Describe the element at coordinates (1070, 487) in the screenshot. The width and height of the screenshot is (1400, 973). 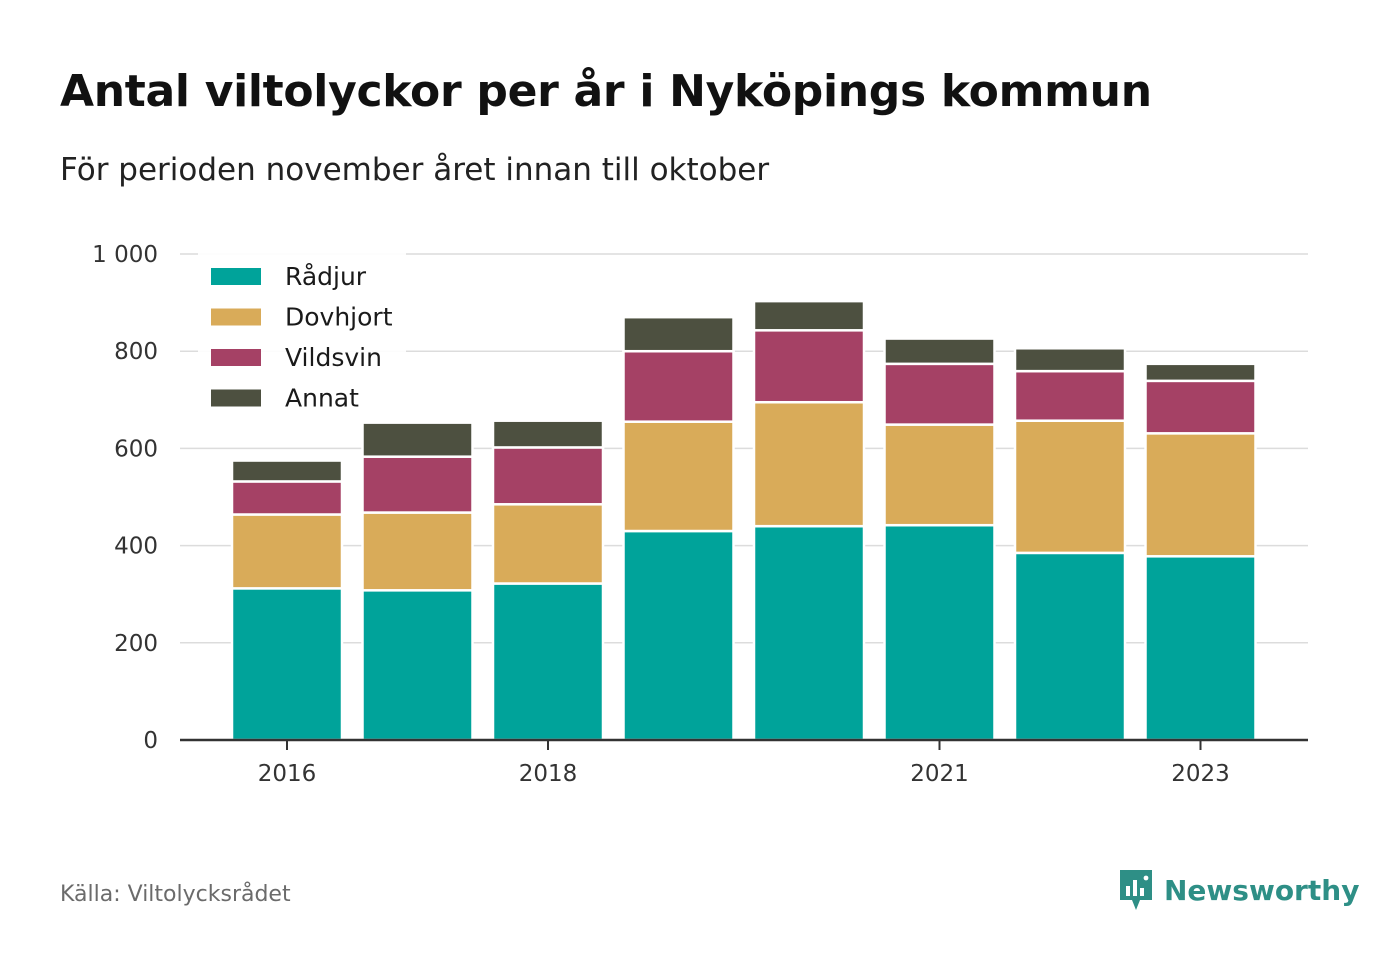
I see `bar-dovhjort-2022` at that location.